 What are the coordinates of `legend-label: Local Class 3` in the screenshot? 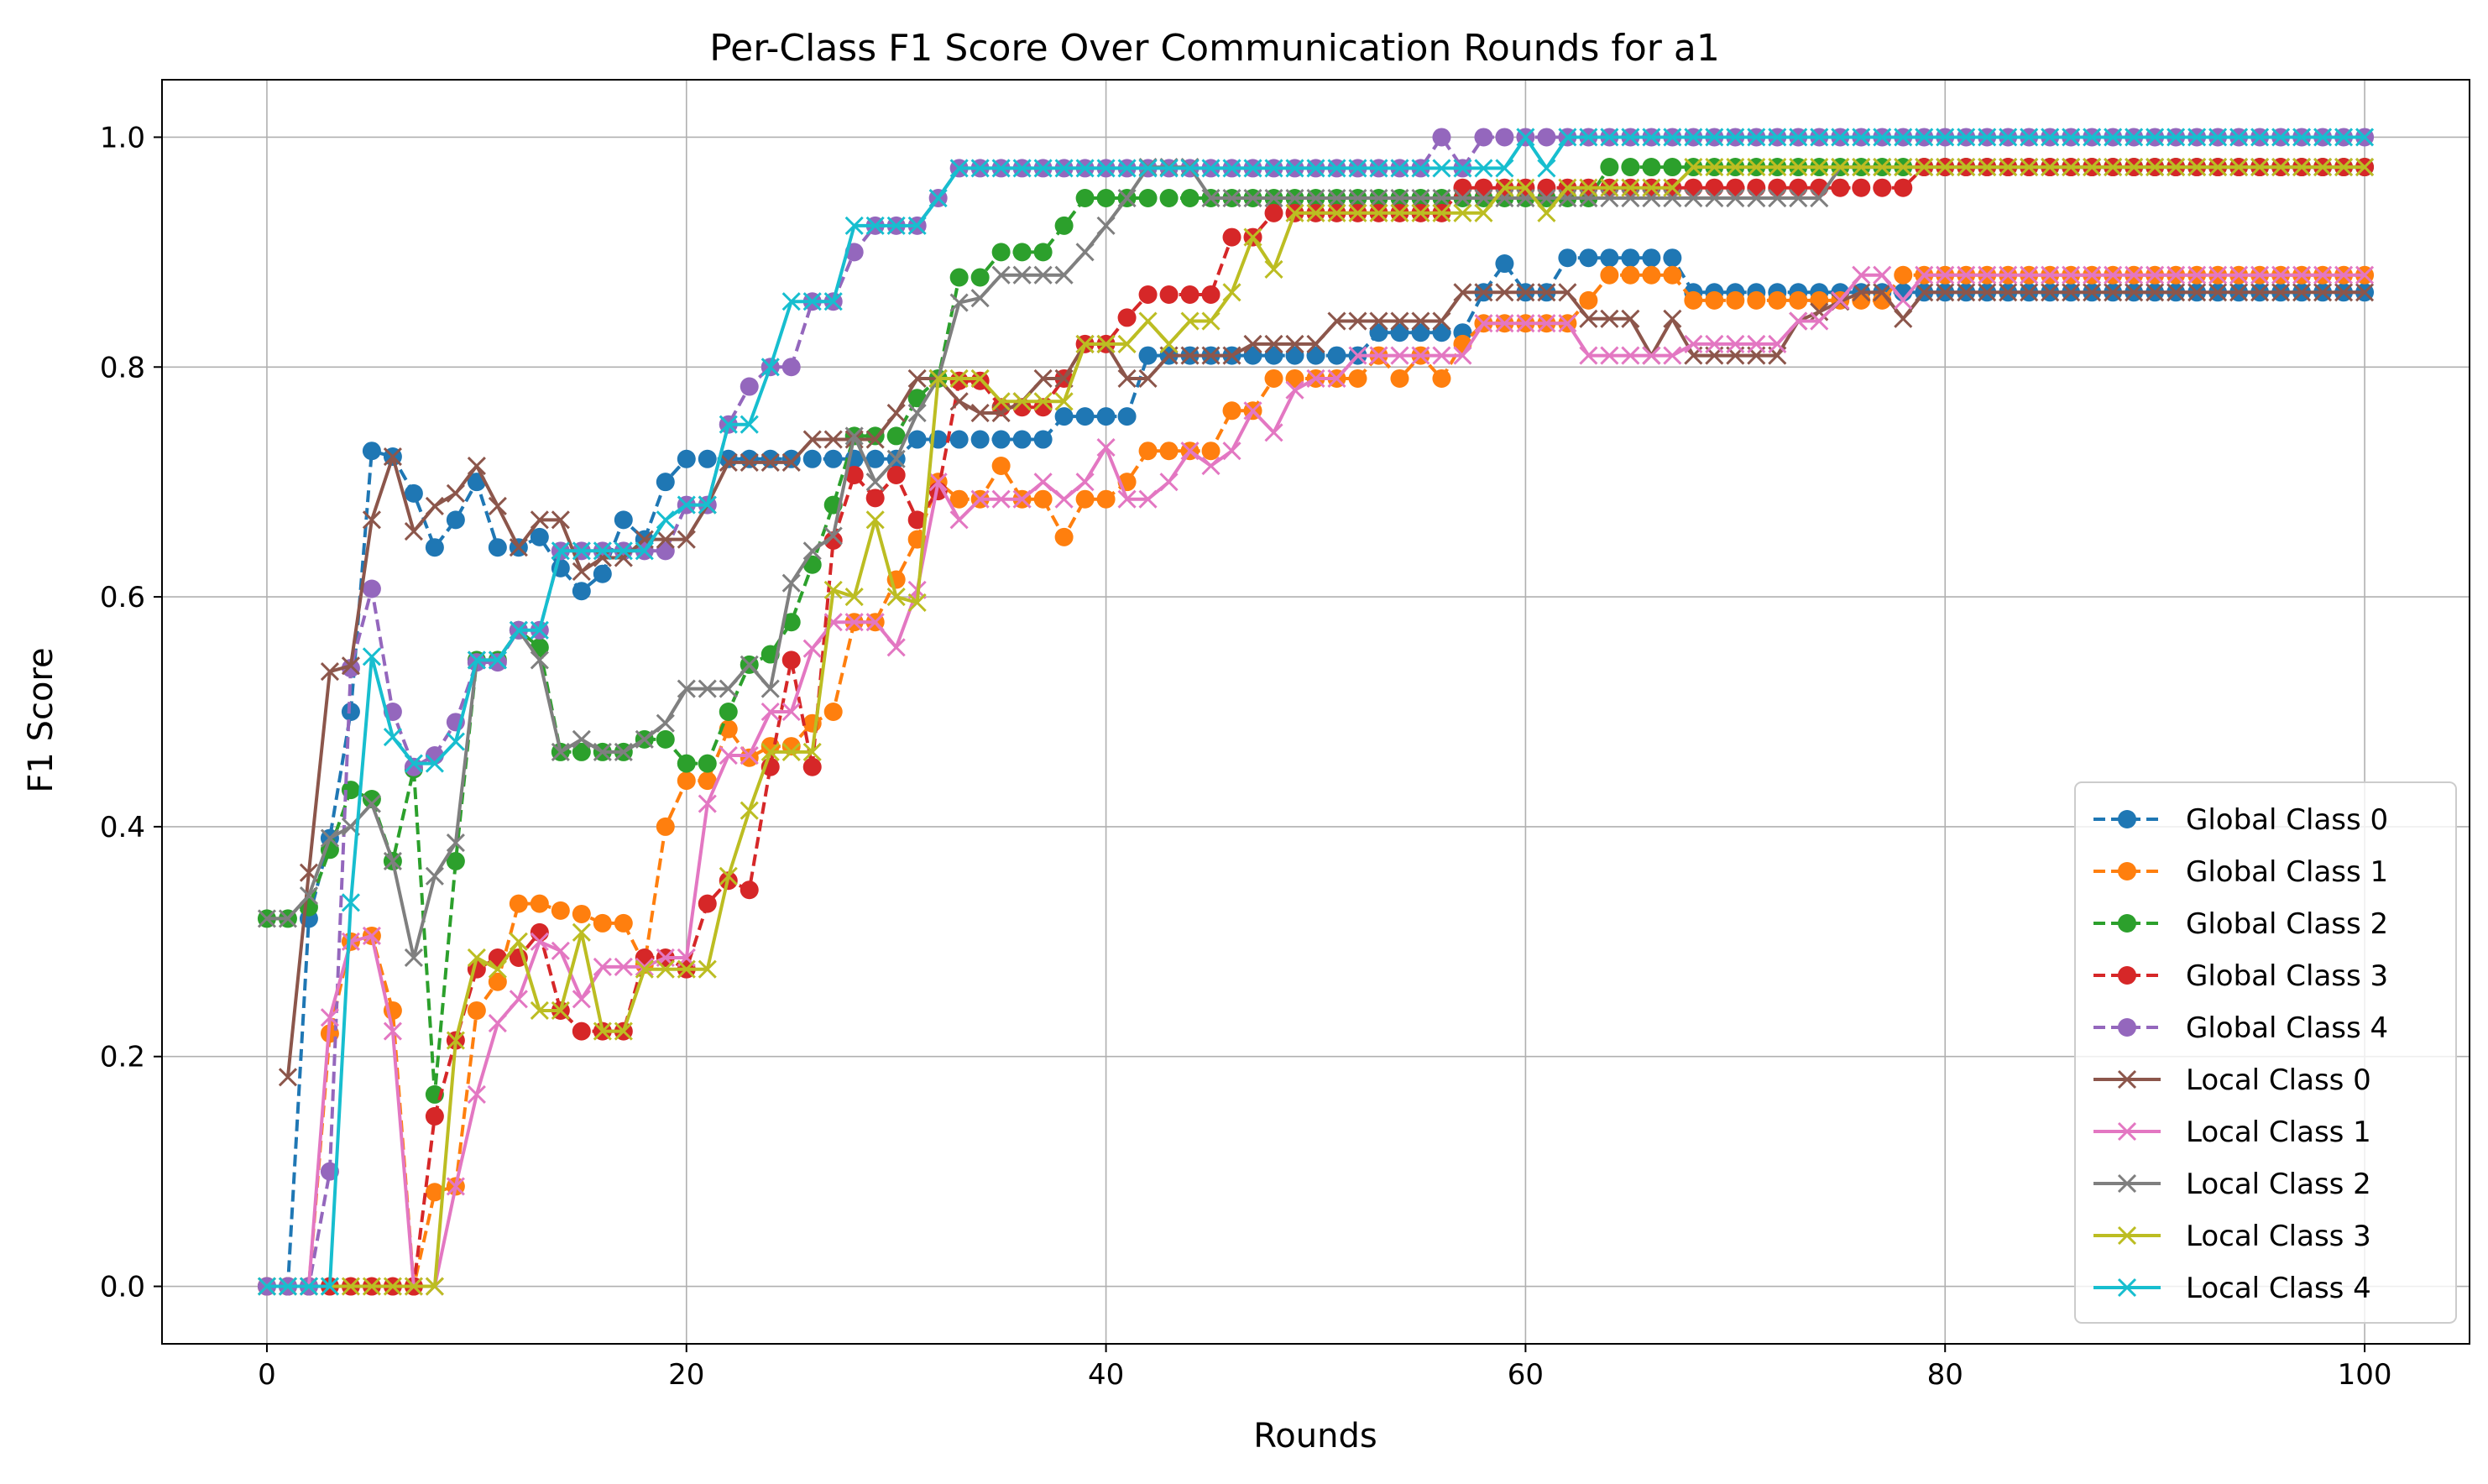 It's located at (2278, 1236).